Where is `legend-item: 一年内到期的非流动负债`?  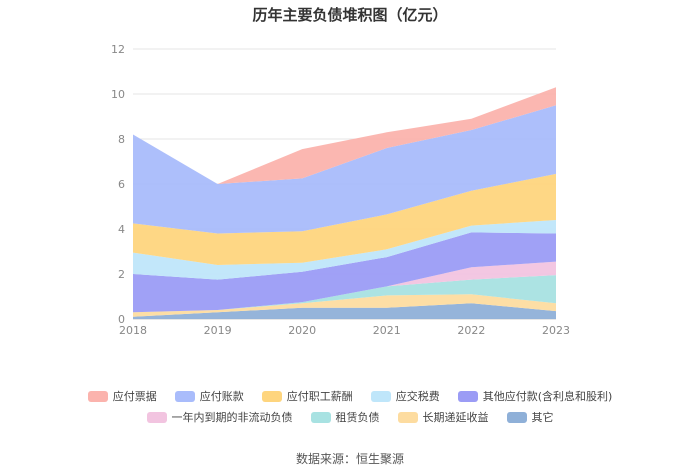 legend-item: 一年内到期的非流动负债 is located at coordinates (219, 417).